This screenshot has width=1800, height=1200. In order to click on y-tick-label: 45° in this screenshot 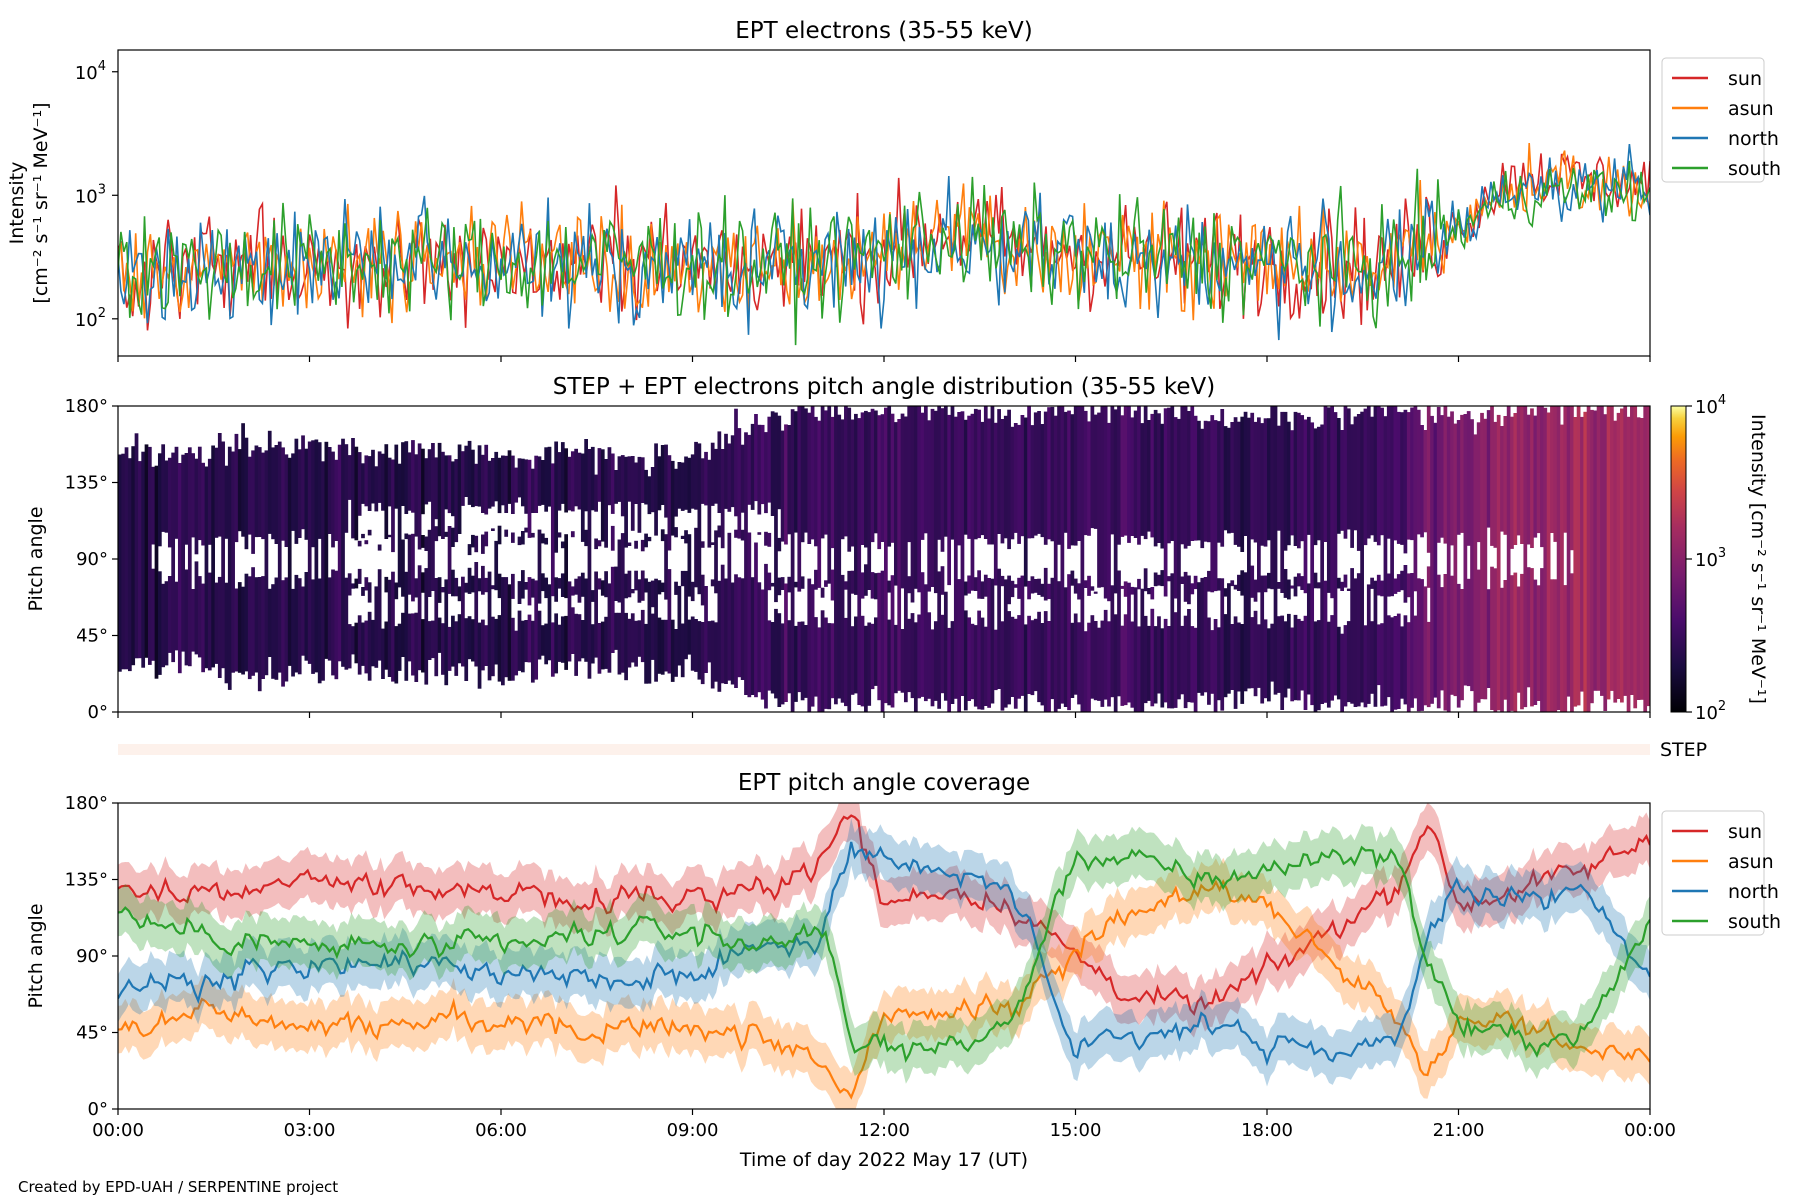, I will do `click(92, 636)`.